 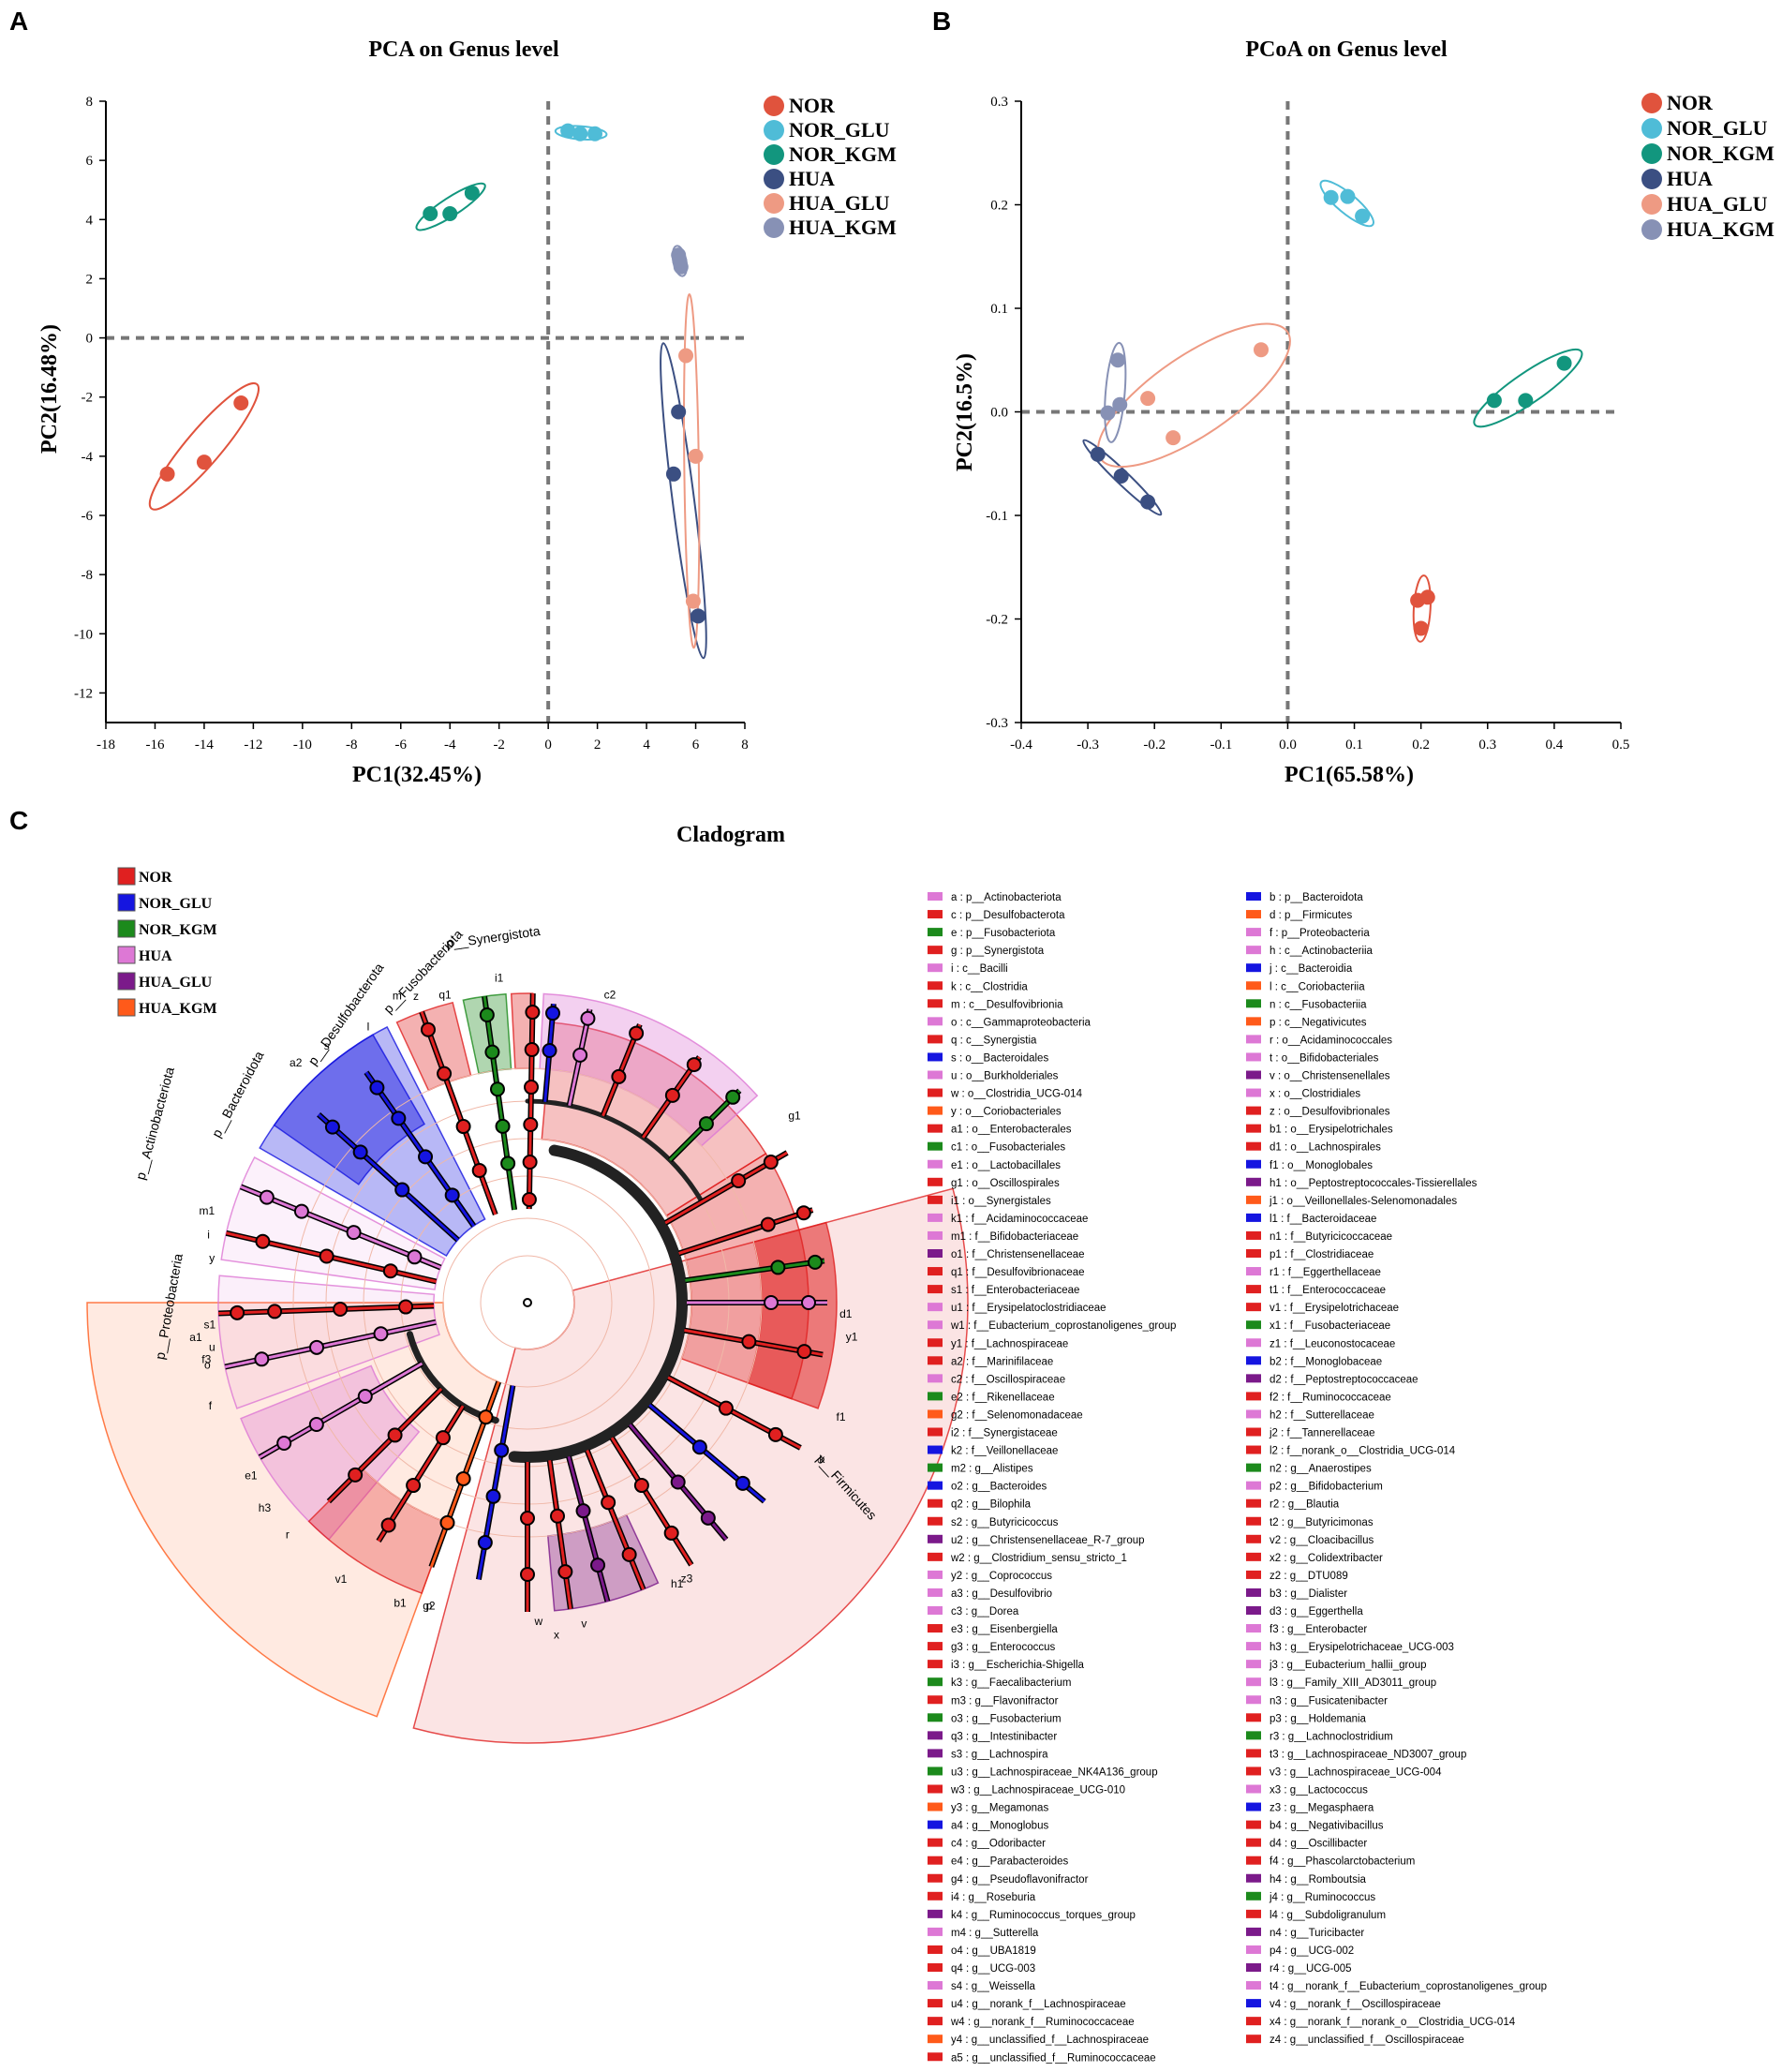 What do you see at coordinates (696, 456) in the screenshot?
I see `point-hua_glu` at bounding box center [696, 456].